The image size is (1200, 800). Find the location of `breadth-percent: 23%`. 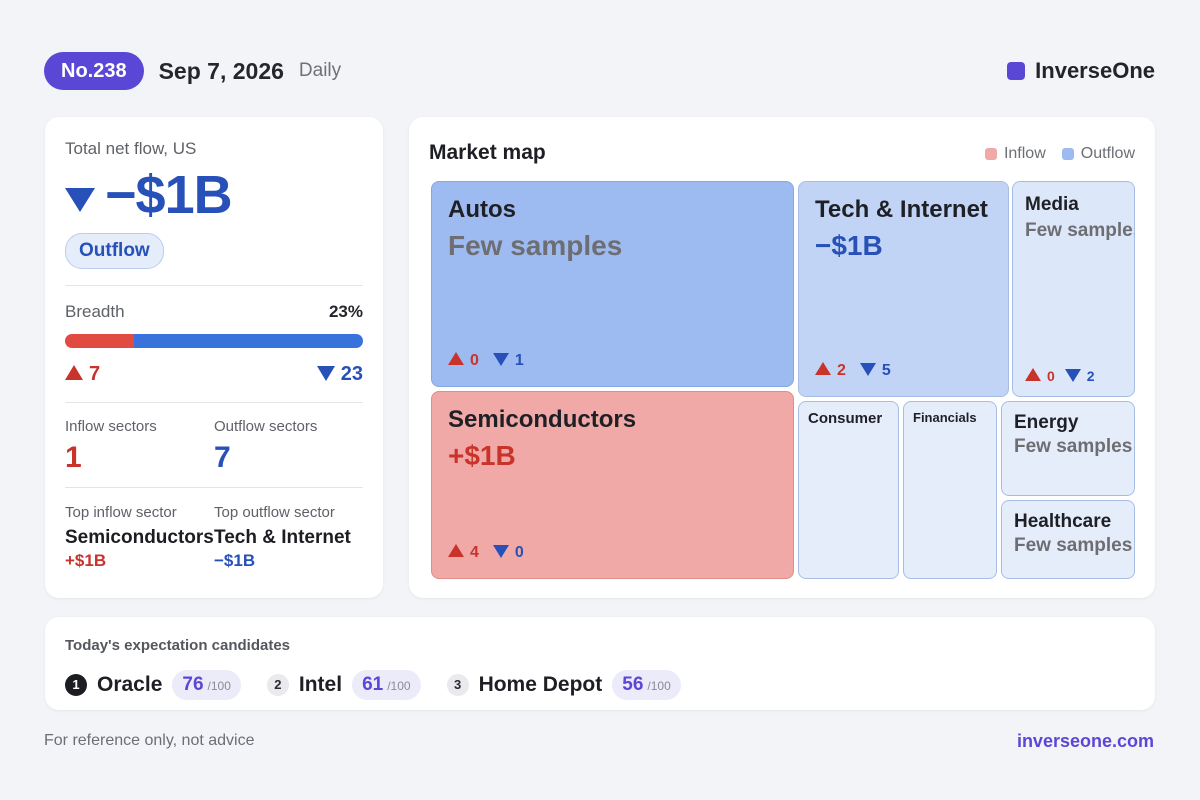

breadth-percent: 23% is located at coordinates (345, 311).